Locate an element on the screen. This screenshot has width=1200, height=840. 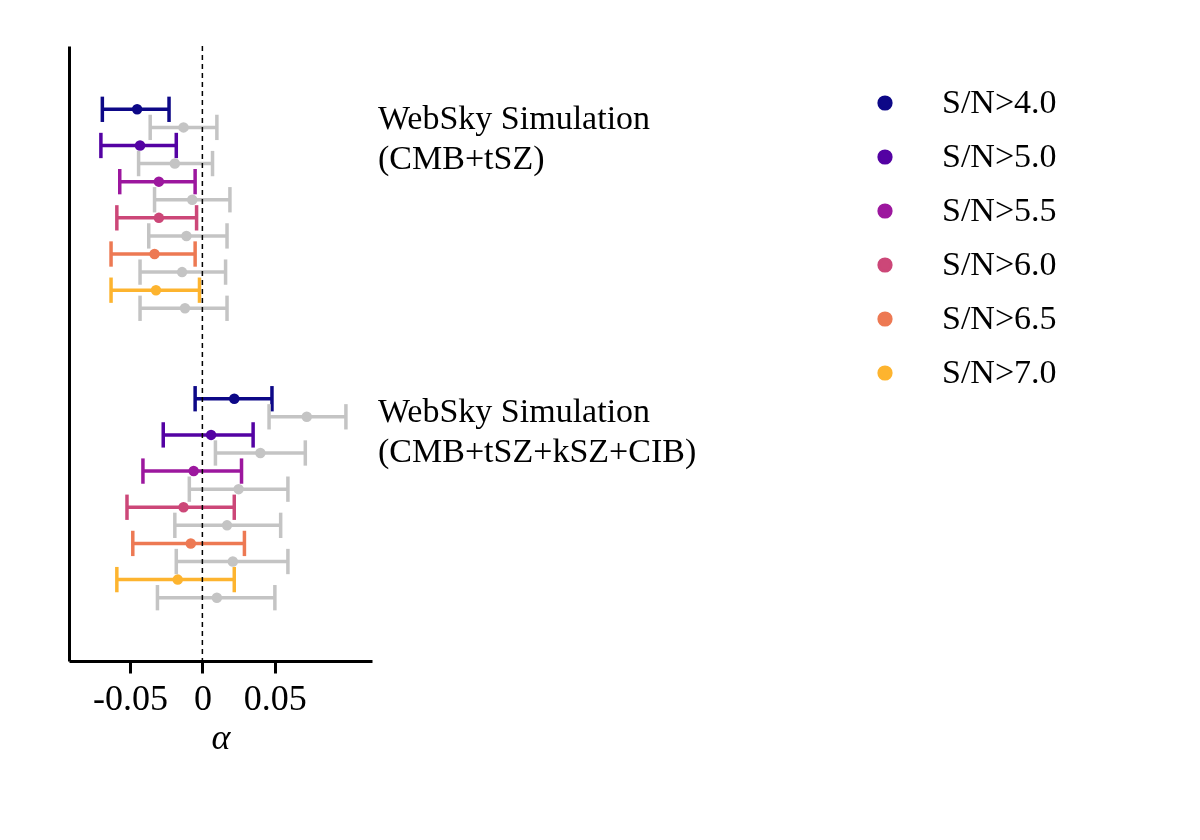
x-tick-label: -0.05 is located at coordinates (130, 697).